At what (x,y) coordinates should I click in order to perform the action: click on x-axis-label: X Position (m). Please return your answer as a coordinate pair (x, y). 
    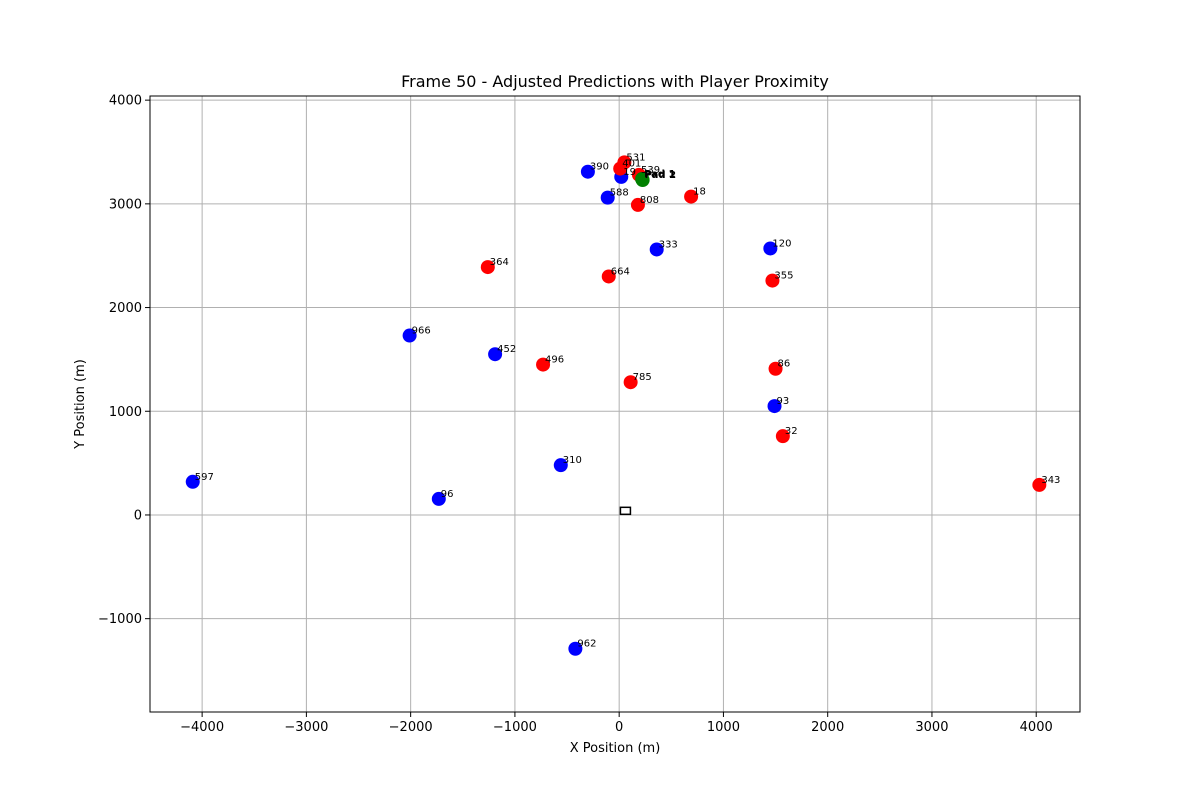
    Looking at the image, I should click on (615, 748).